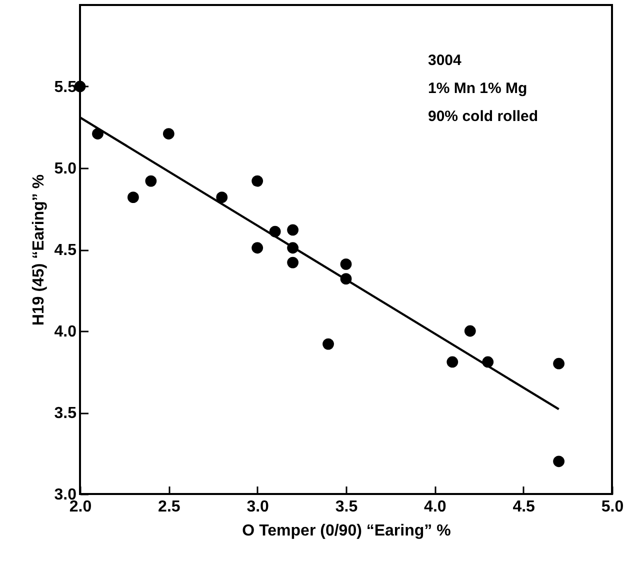  What do you see at coordinates (65, 87) in the screenshot?
I see `y-tick-label: 5.5` at bounding box center [65, 87].